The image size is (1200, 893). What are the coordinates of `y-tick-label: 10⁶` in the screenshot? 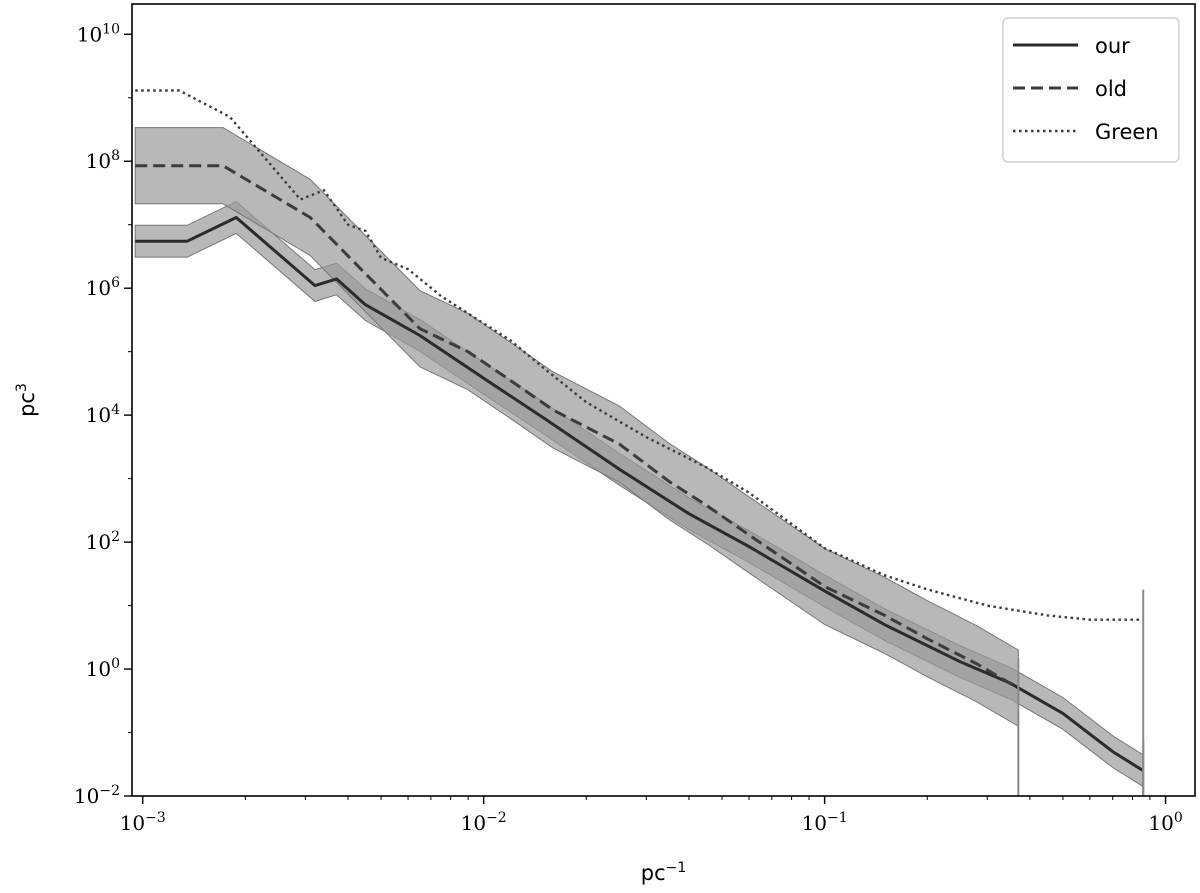 It's located at (103, 287).